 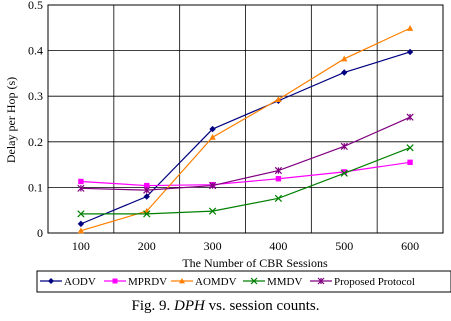 I want to click on legend-entry: MMDV, so click(x=273, y=282).